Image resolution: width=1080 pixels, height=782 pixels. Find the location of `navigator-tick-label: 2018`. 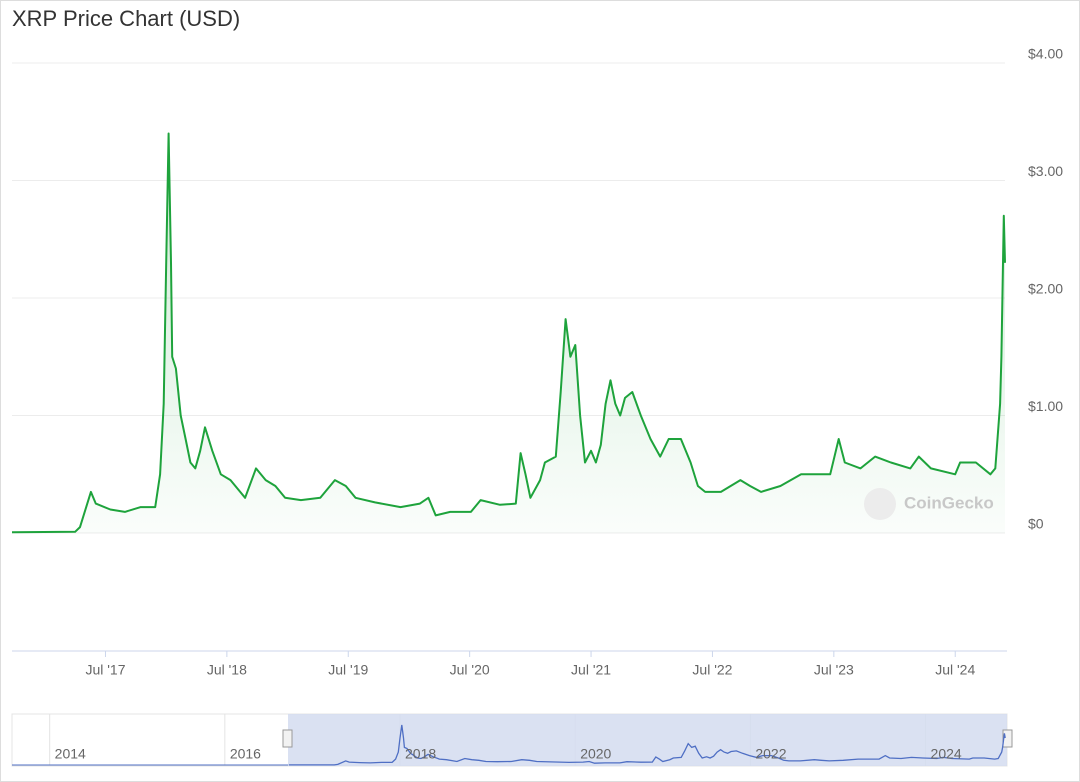

navigator-tick-label: 2018 is located at coordinates (420, 754).